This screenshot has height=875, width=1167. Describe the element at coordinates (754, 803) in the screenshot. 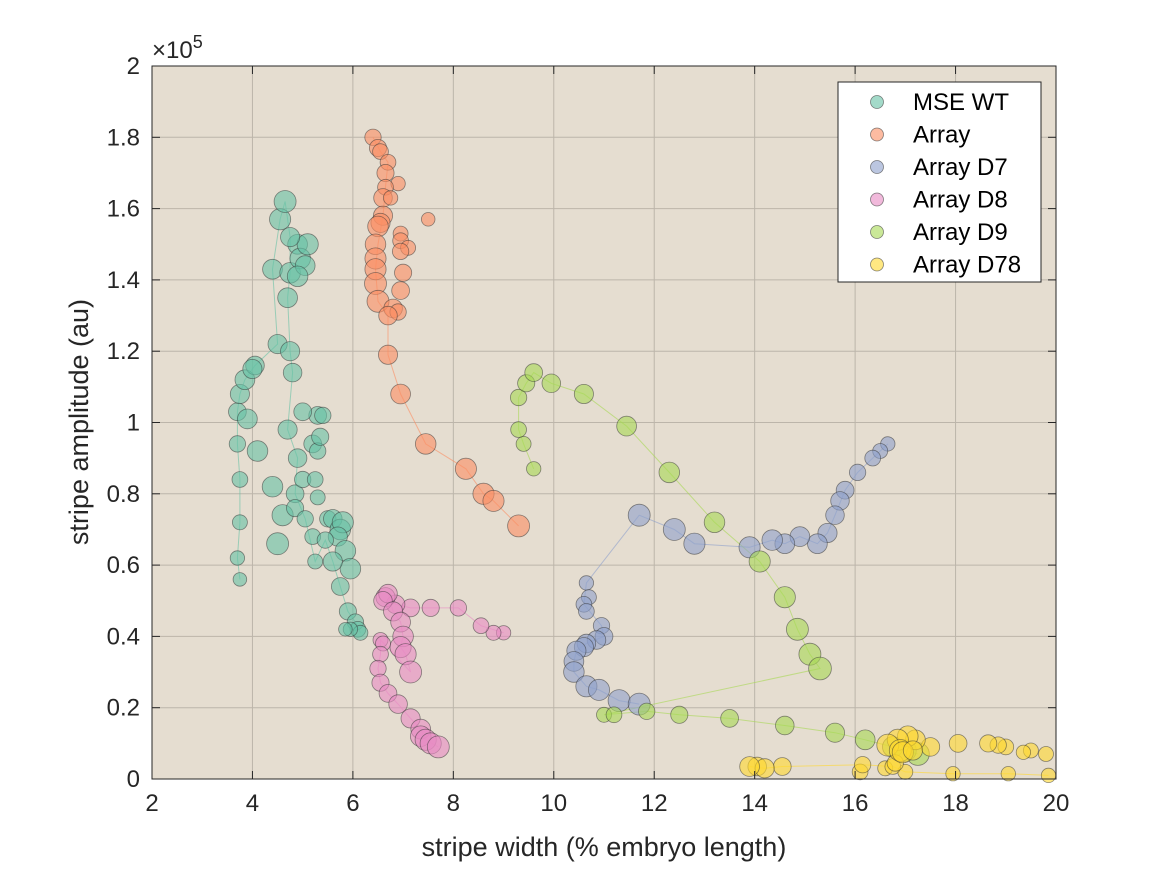

I see `x-tick-label: 14` at that location.